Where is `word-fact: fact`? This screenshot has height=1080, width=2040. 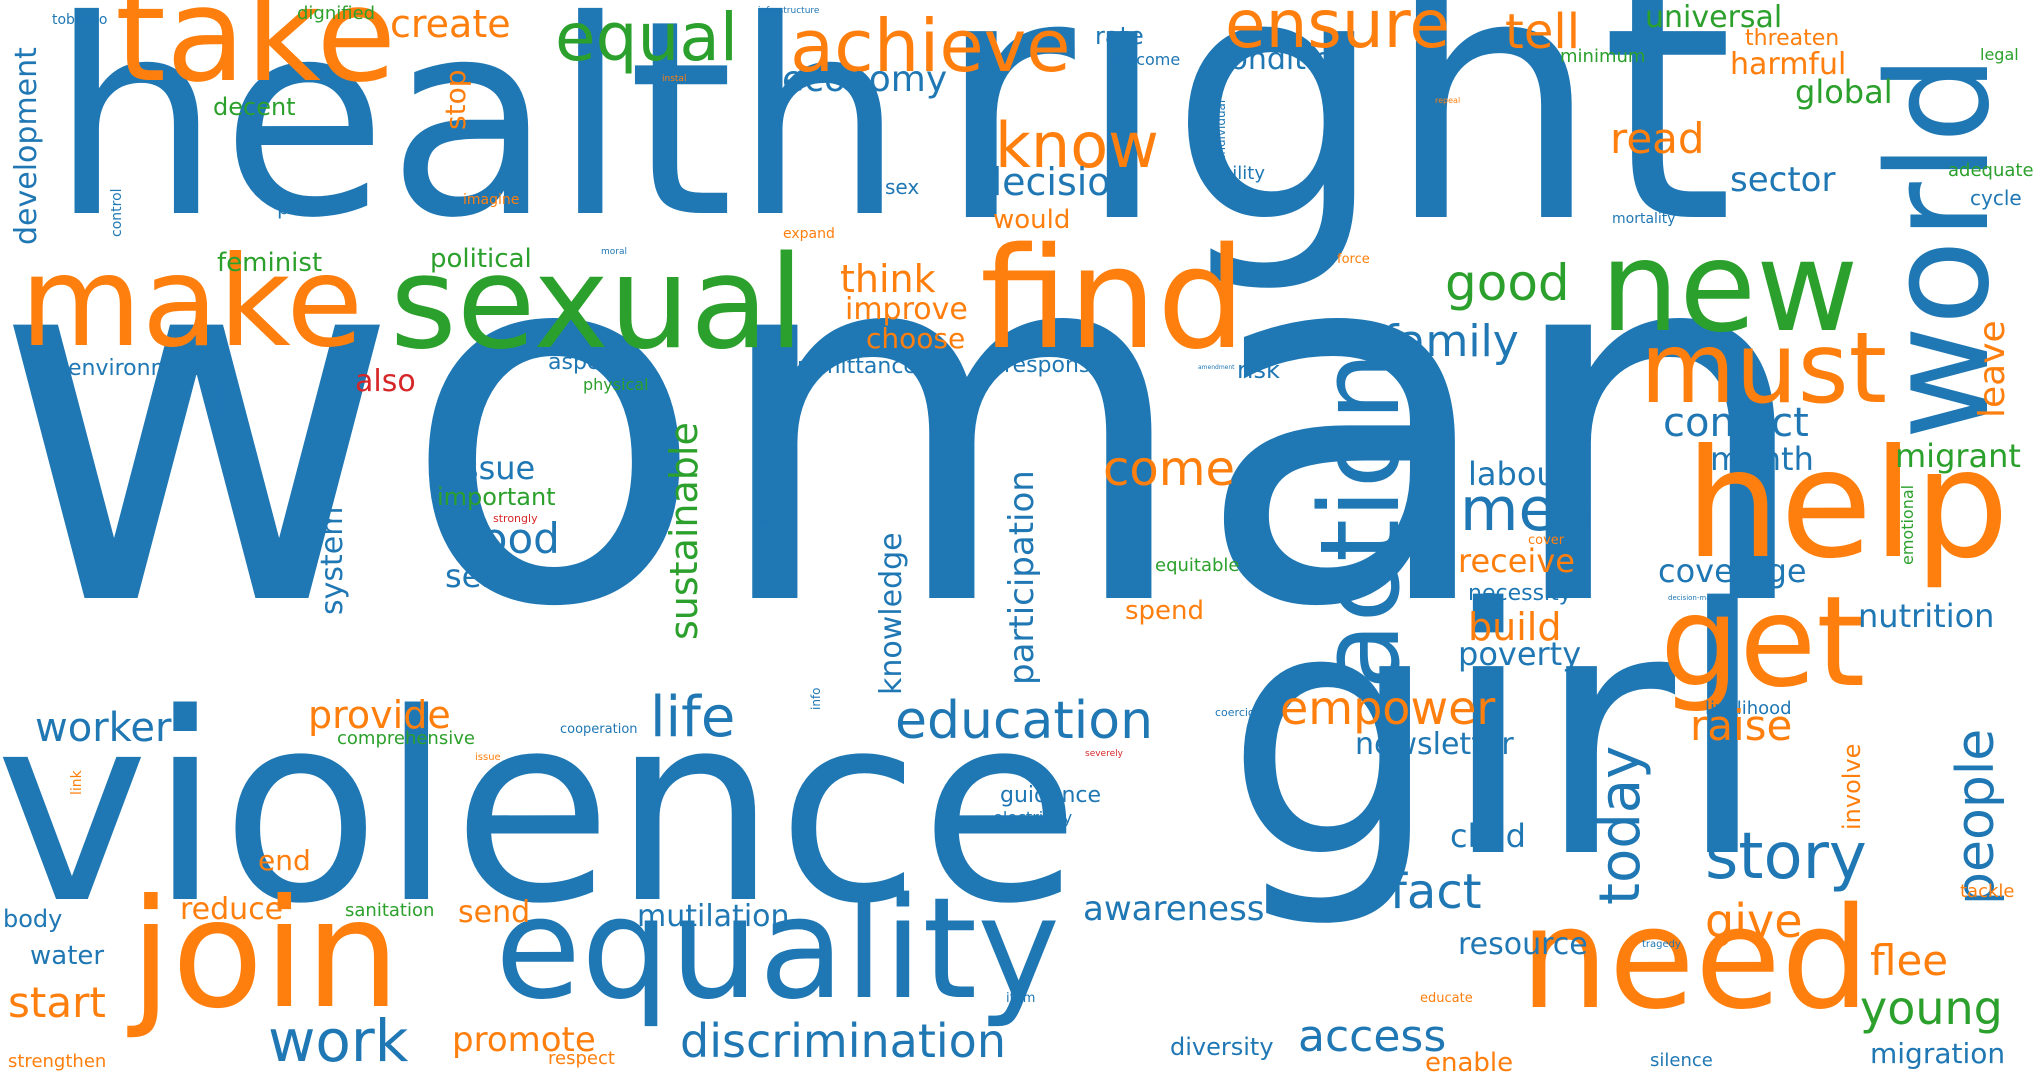
word-fact: fact is located at coordinates (1436, 892).